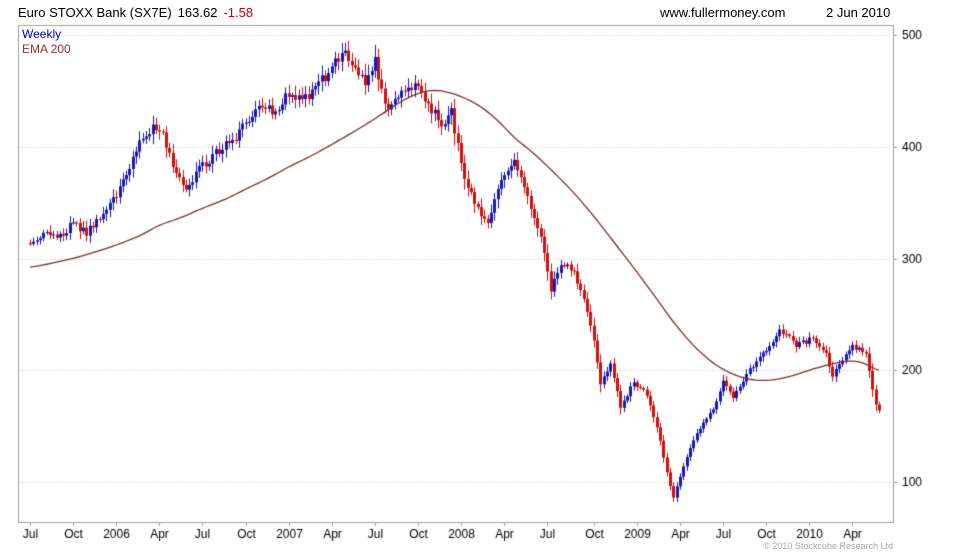 Image resolution: width=980 pixels, height=560 pixels. What do you see at coordinates (238, 12) in the screenshot?
I see `change-value: -1.58` at bounding box center [238, 12].